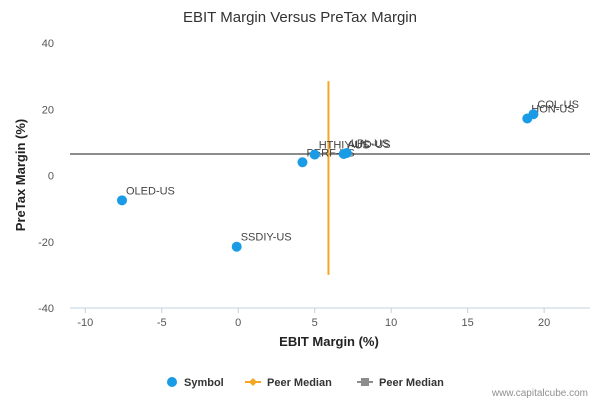 This screenshot has width=600, height=400. What do you see at coordinates (539, 393) in the screenshot?
I see `credit-text: www.capitalcube.com` at bounding box center [539, 393].